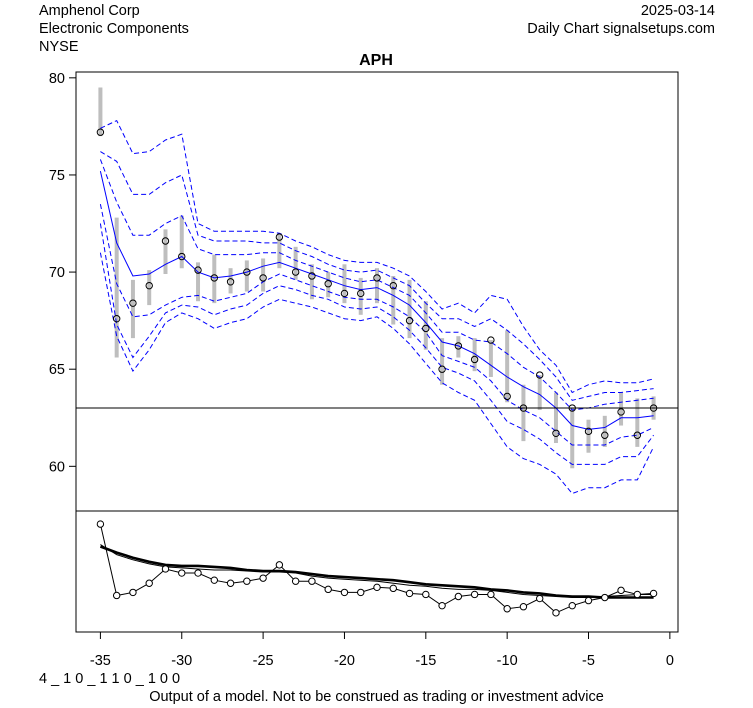 This screenshot has width=753, height=708. What do you see at coordinates (89, 11) in the screenshot?
I see `company-name: Amphenol Corp` at bounding box center [89, 11].